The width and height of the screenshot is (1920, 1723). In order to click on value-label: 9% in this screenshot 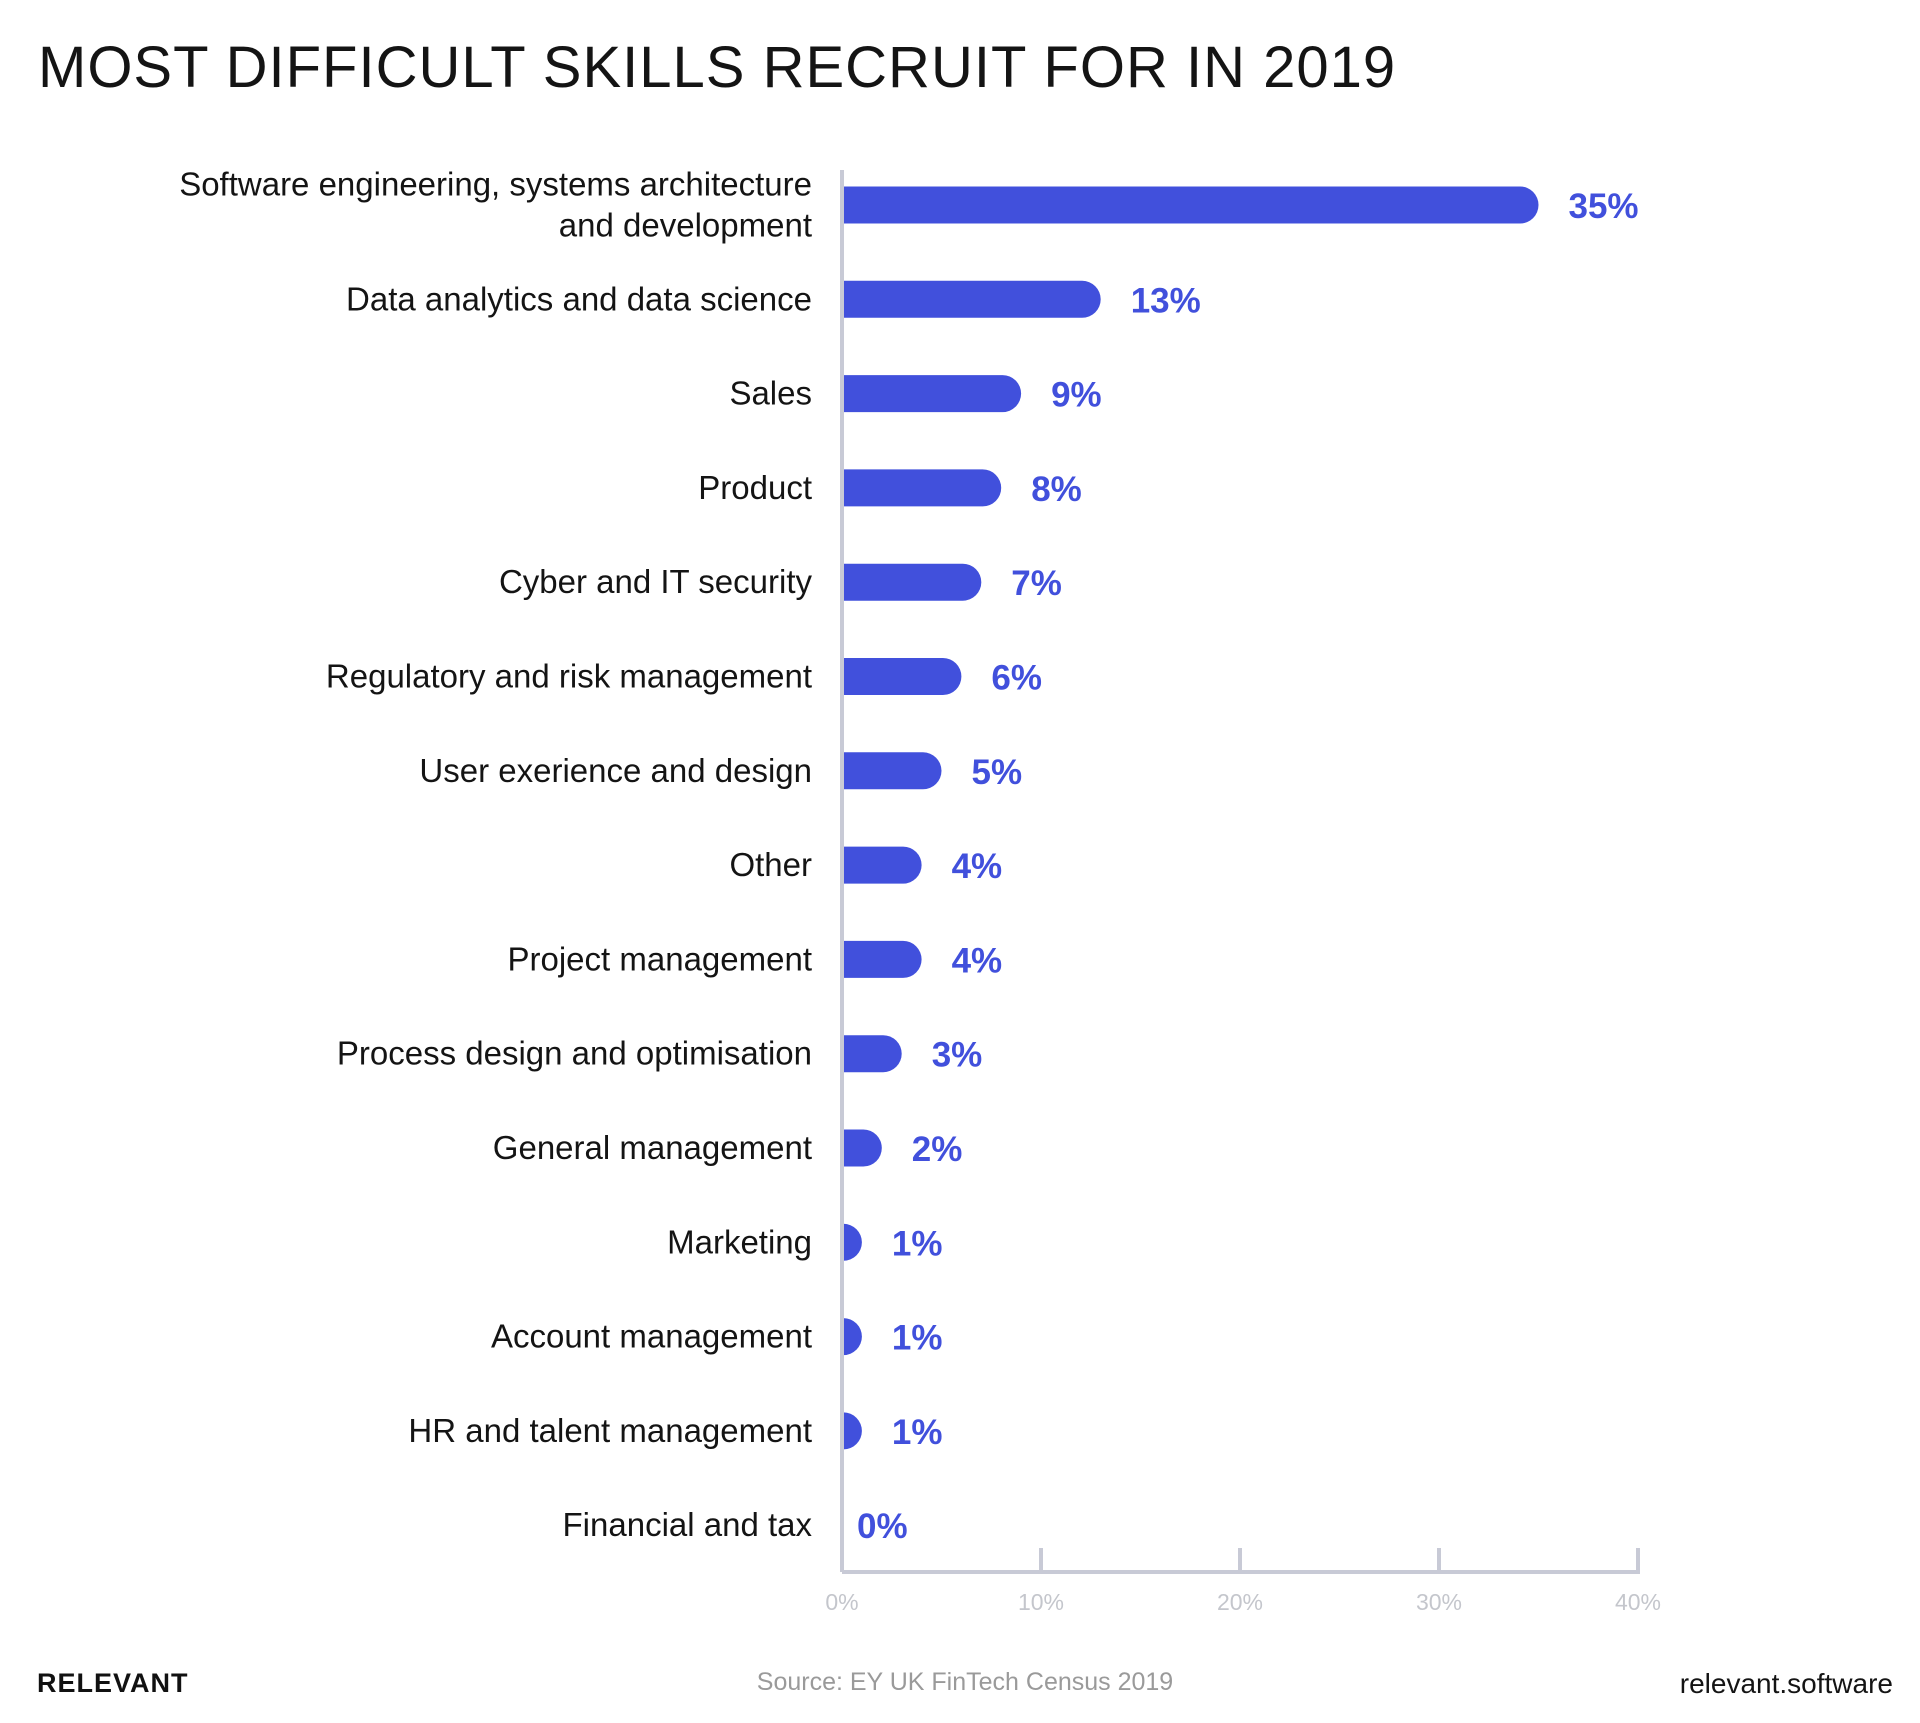, I will do `click(1076, 395)`.